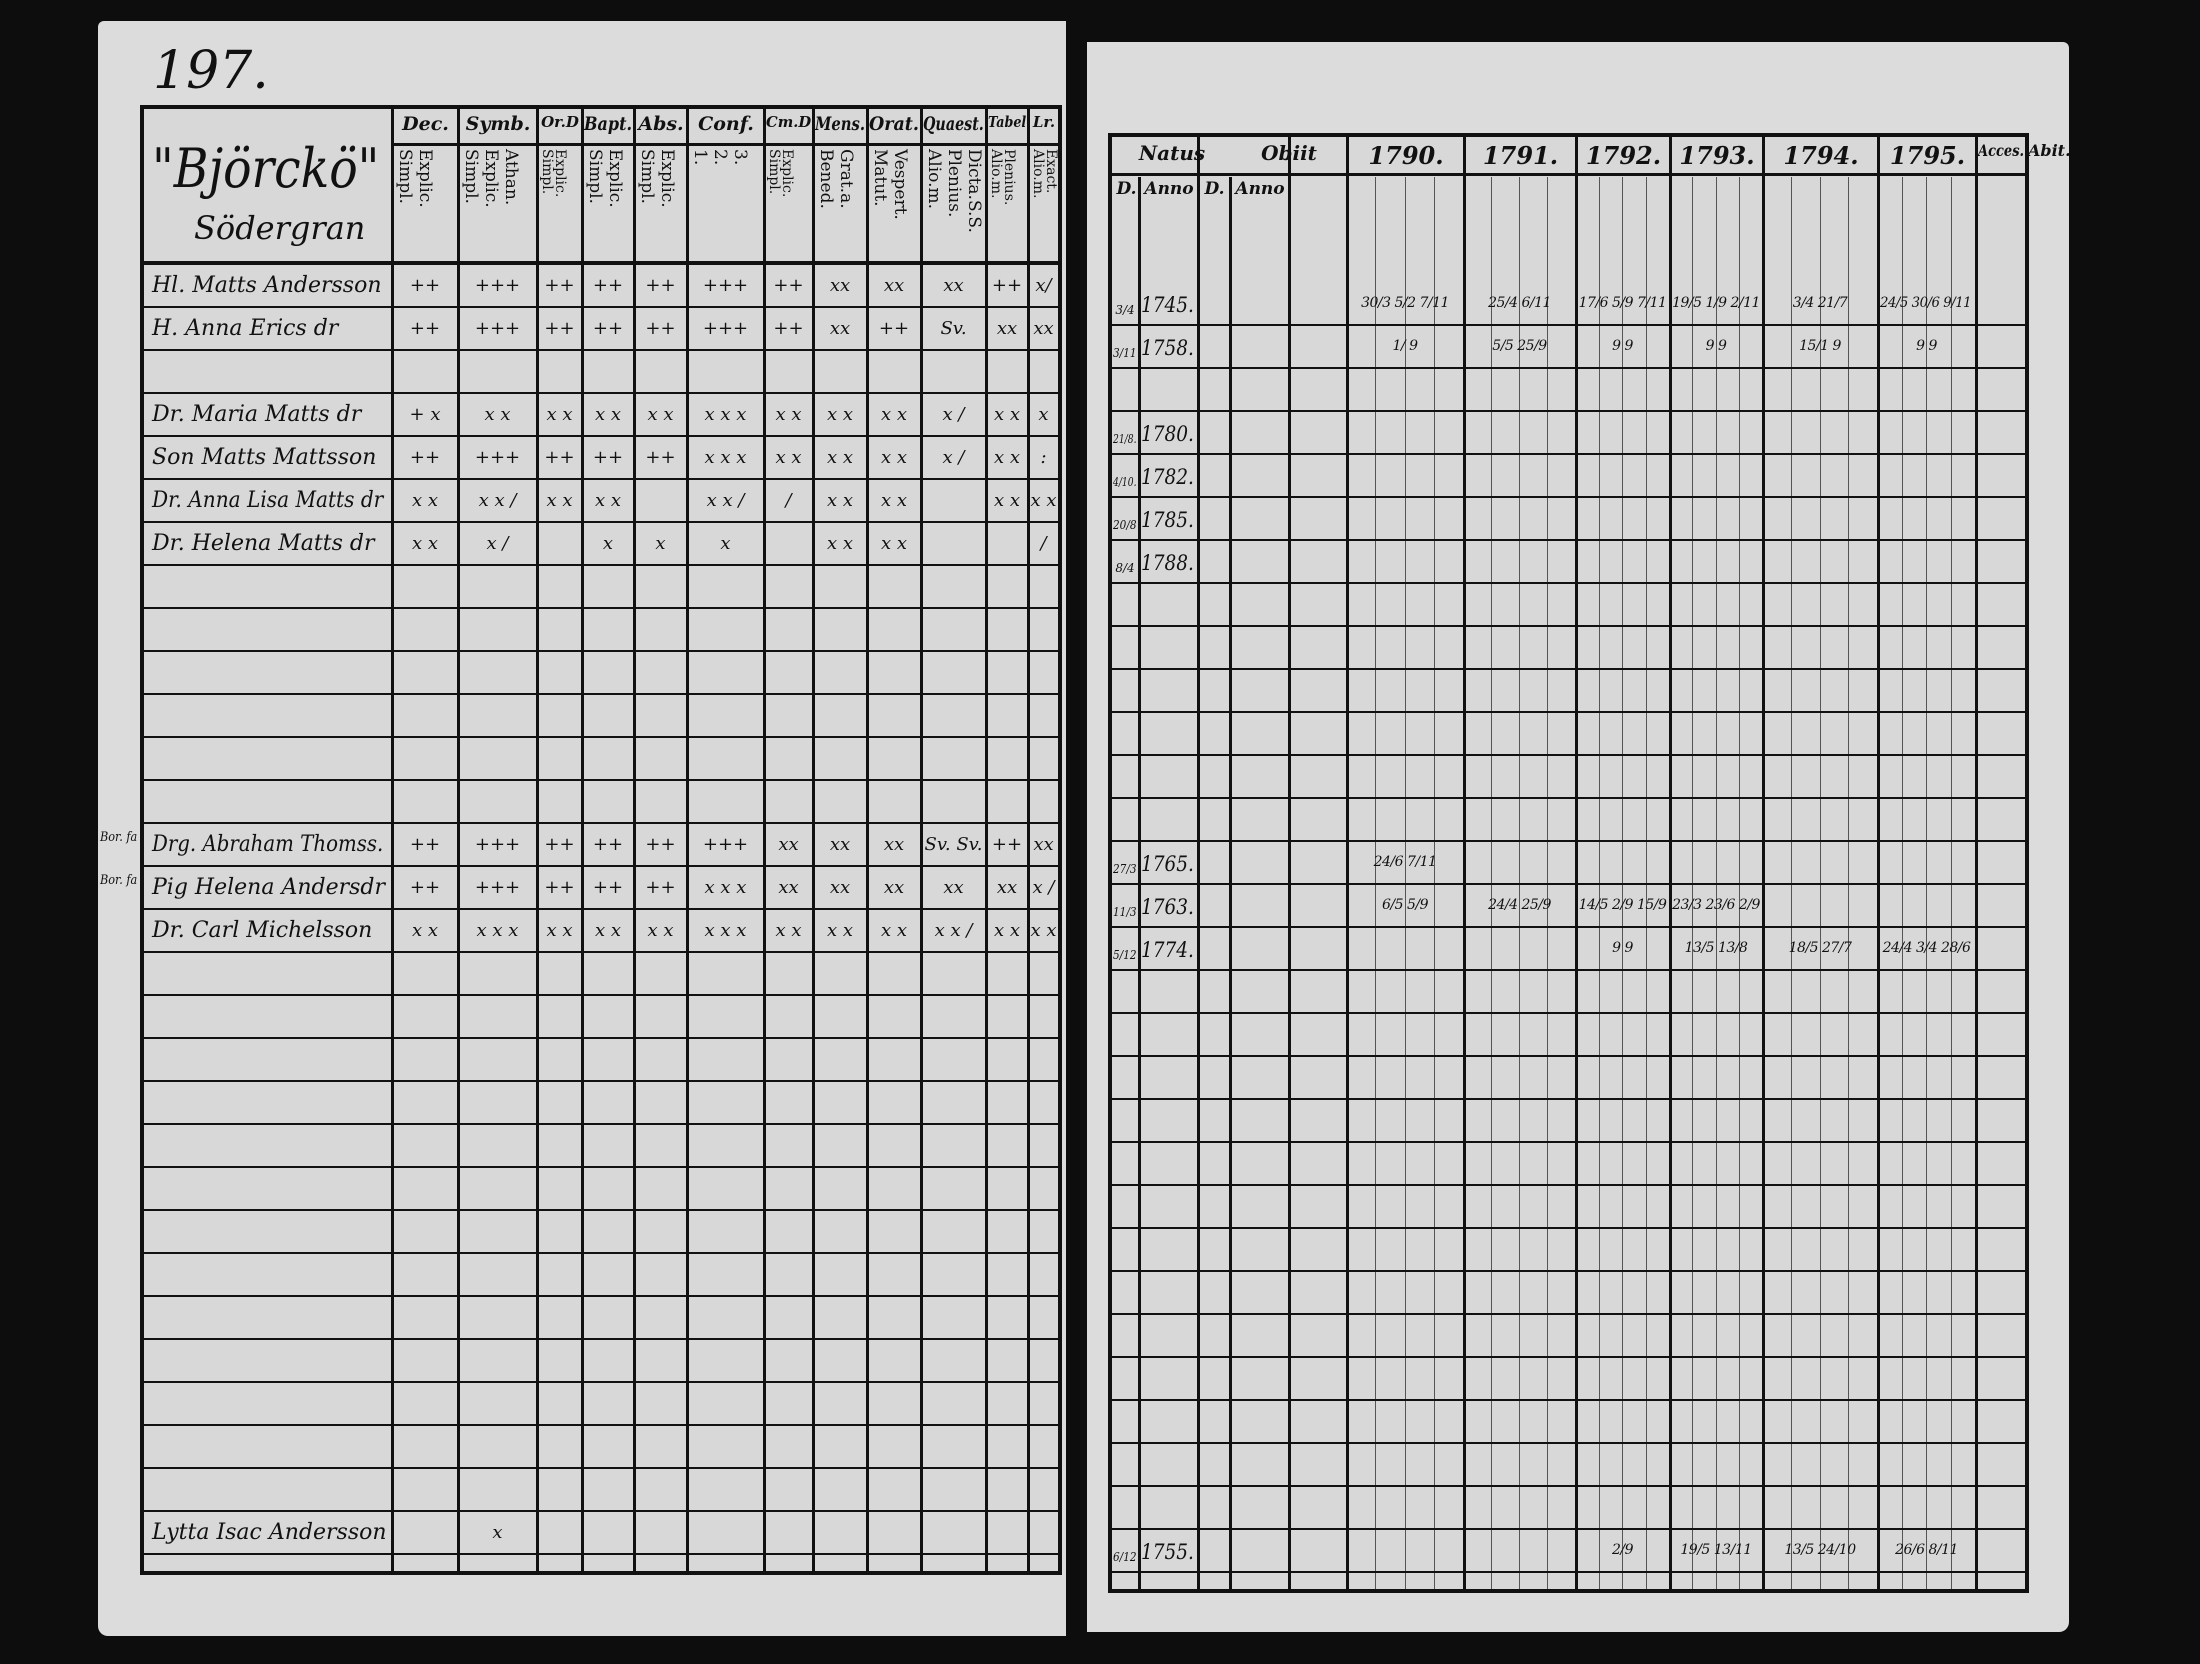 The height and width of the screenshot is (1664, 2200). I want to click on catechism-mark: x, so click(1043, 414).